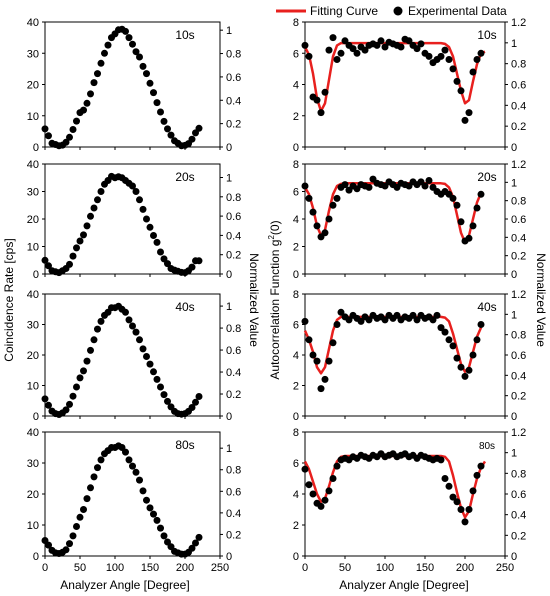 The image size is (550, 596). I want to click on right-x-axis-title: Analyzer Angle [Degree], so click(403, 585).